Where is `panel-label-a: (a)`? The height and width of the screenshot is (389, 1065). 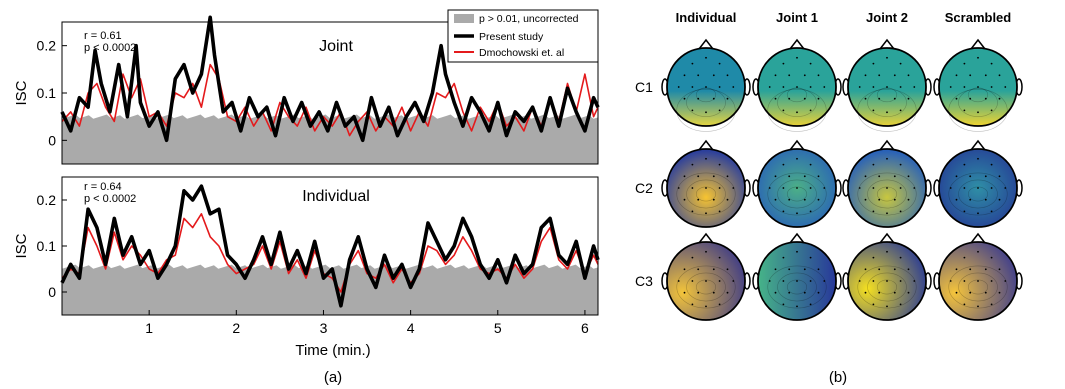 panel-label-a: (a) is located at coordinates (333, 377).